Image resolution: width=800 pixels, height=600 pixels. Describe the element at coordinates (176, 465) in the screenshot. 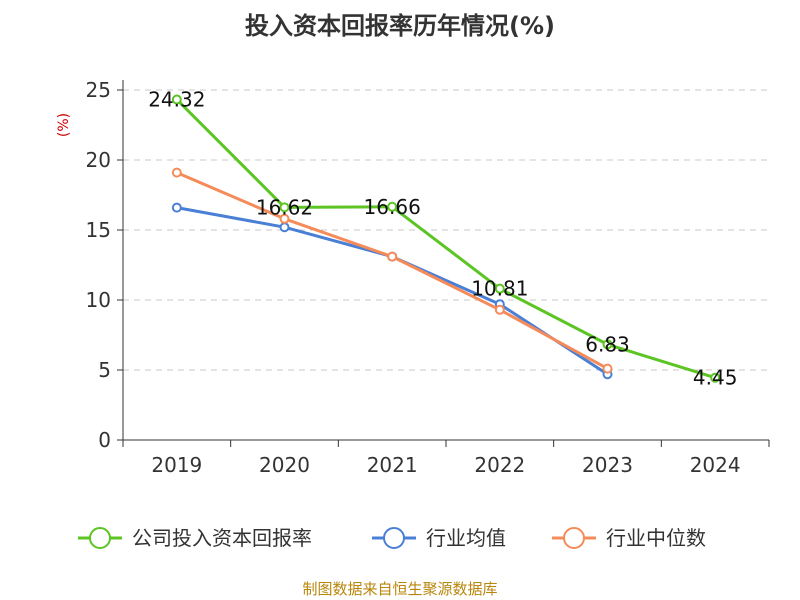

I see `x-tick-label: 2019` at that location.